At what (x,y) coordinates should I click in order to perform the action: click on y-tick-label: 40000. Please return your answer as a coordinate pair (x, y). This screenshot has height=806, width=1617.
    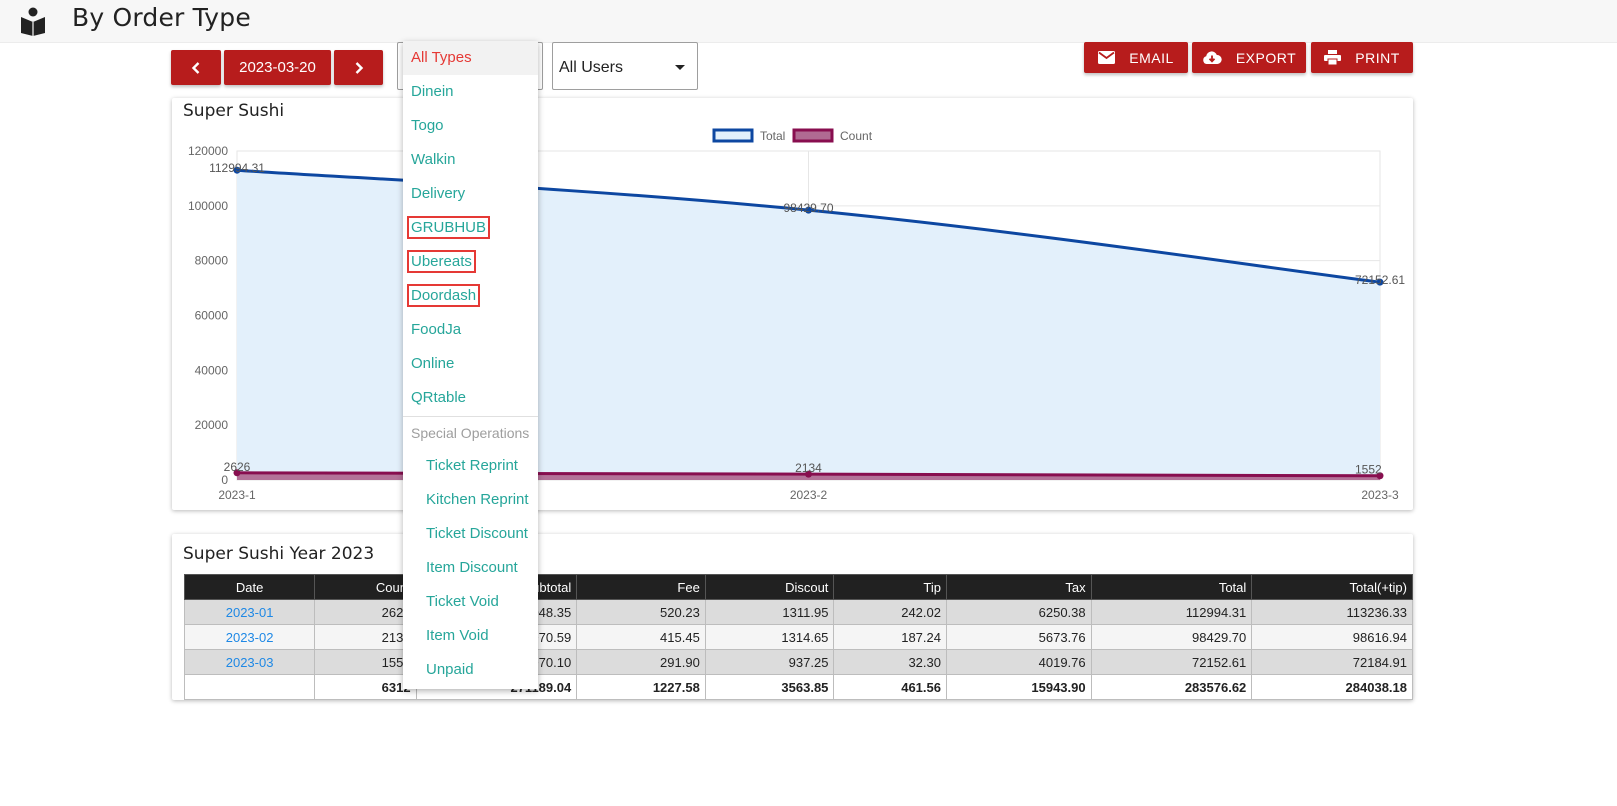
    Looking at the image, I should click on (212, 370).